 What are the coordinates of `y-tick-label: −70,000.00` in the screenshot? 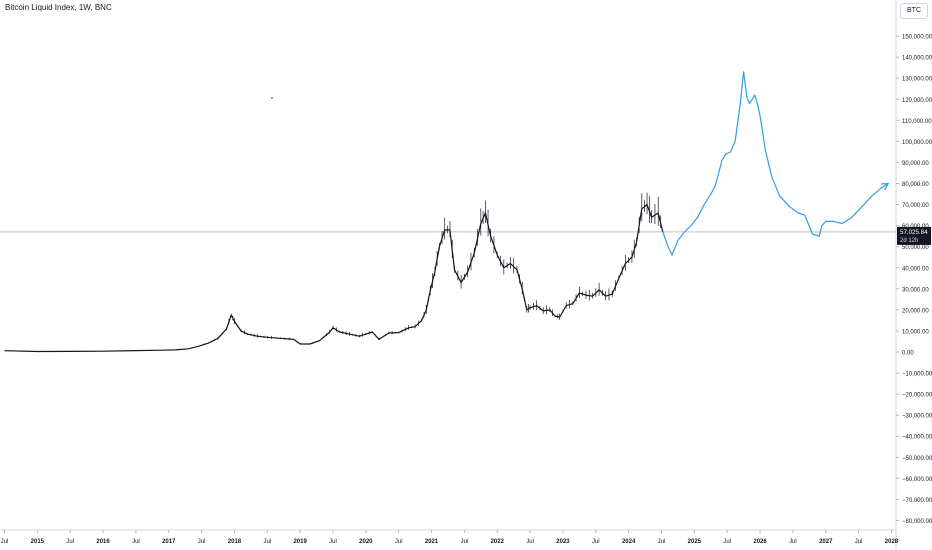 It's located at (917, 501).